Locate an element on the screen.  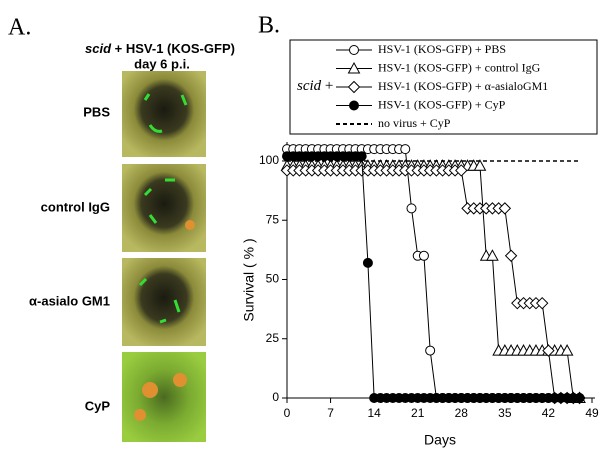
legend-prefix-italic: scid is located at coordinates (309, 86).